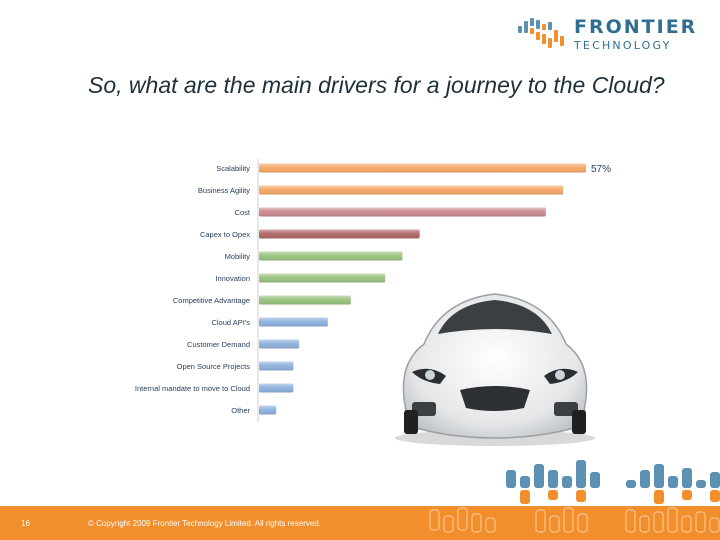  What do you see at coordinates (243, 212) in the screenshot?
I see `category-label: Cost` at bounding box center [243, 212].